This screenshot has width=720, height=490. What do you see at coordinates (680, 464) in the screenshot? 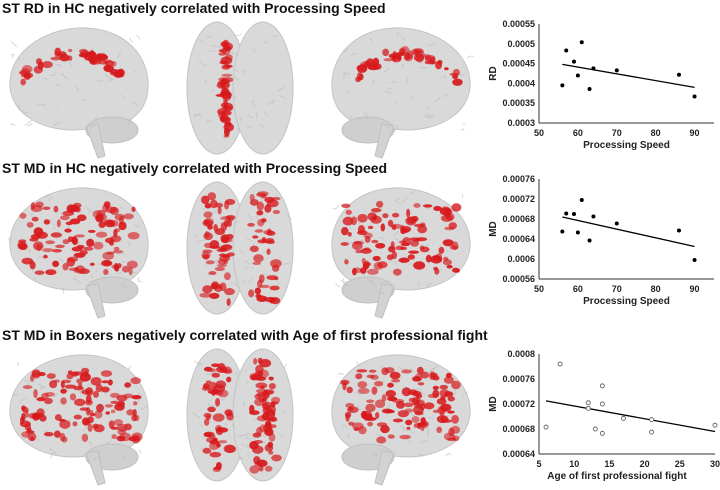
I see `x-tick-label: 25` at bounding box center [680, 464].